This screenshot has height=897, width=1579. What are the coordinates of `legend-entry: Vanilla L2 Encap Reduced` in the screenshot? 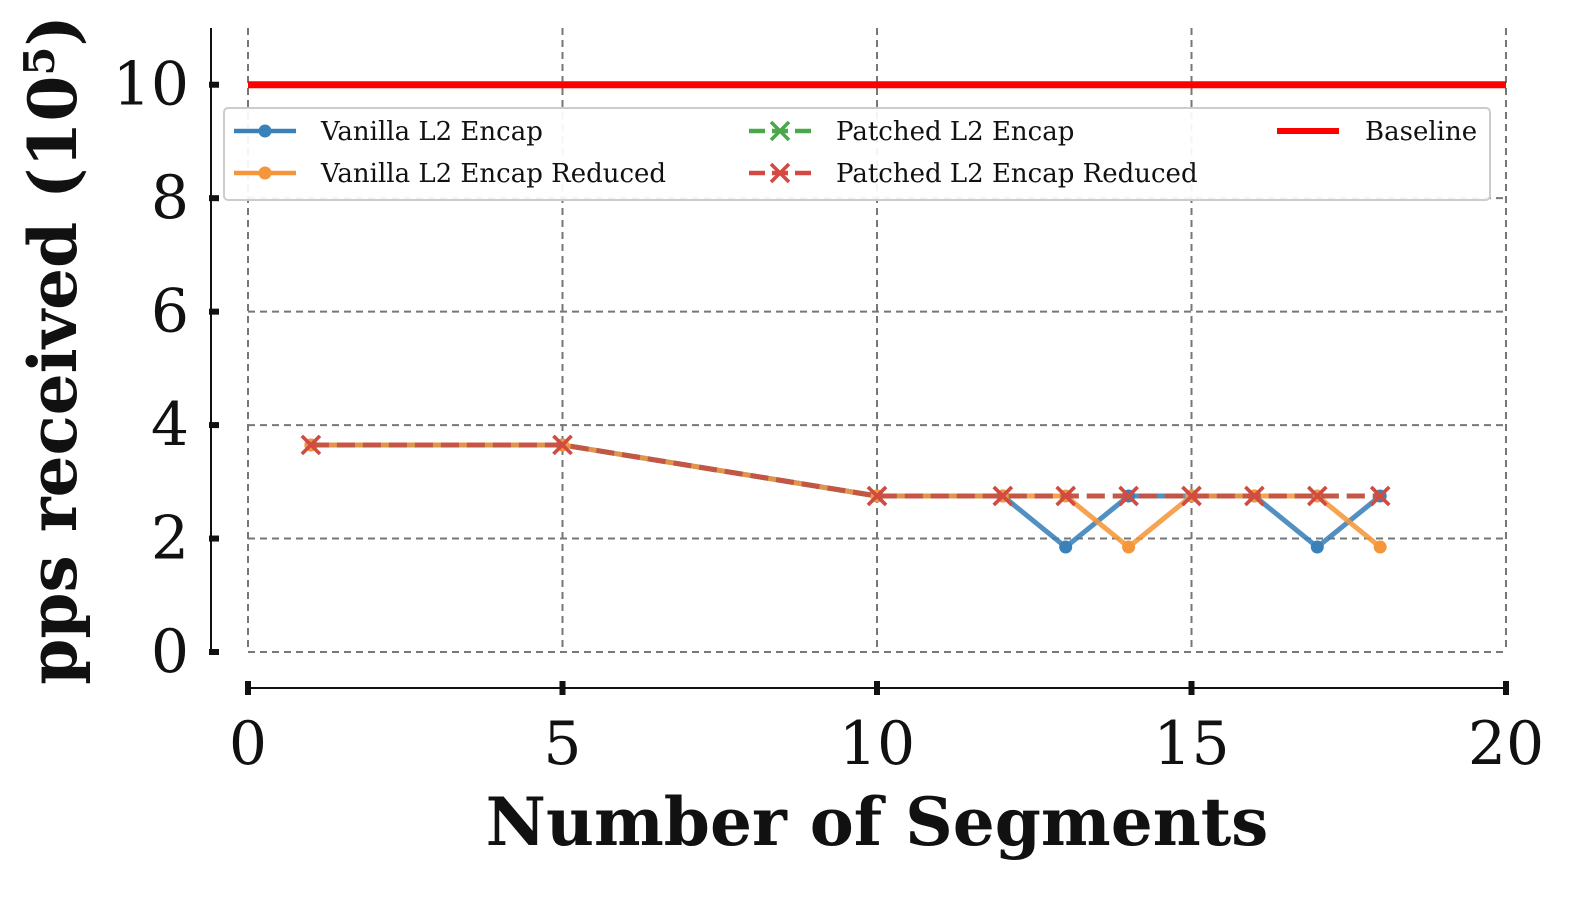 It's located at (450, 174).